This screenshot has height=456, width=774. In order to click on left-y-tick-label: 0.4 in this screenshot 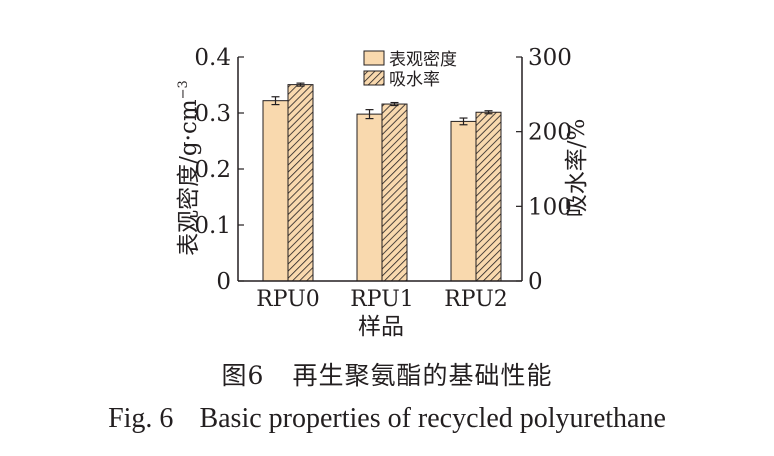, I will do `click(212, 58)`.